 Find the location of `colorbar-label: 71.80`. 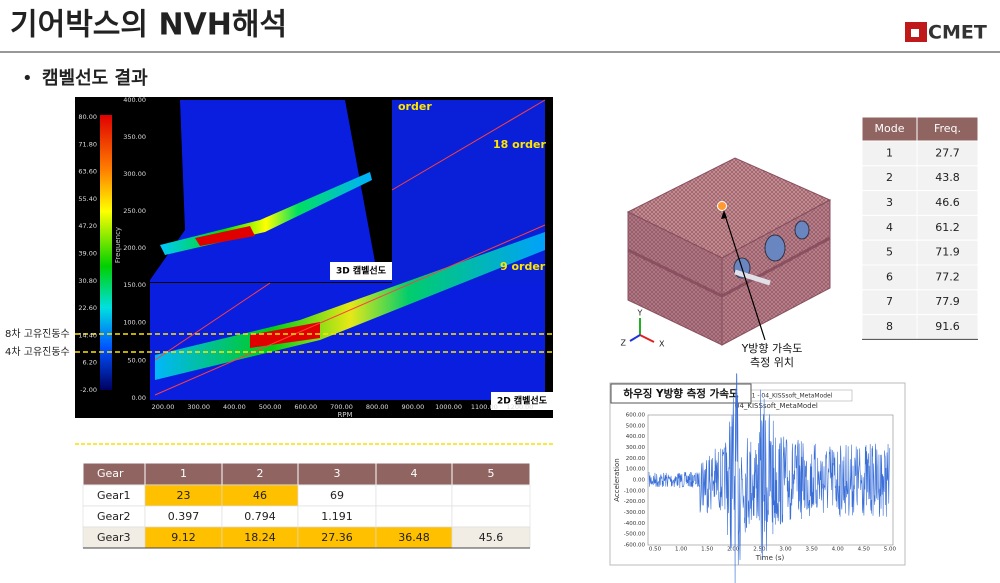

colorbar-label: 71.80 is located at coordinates (87, 144).